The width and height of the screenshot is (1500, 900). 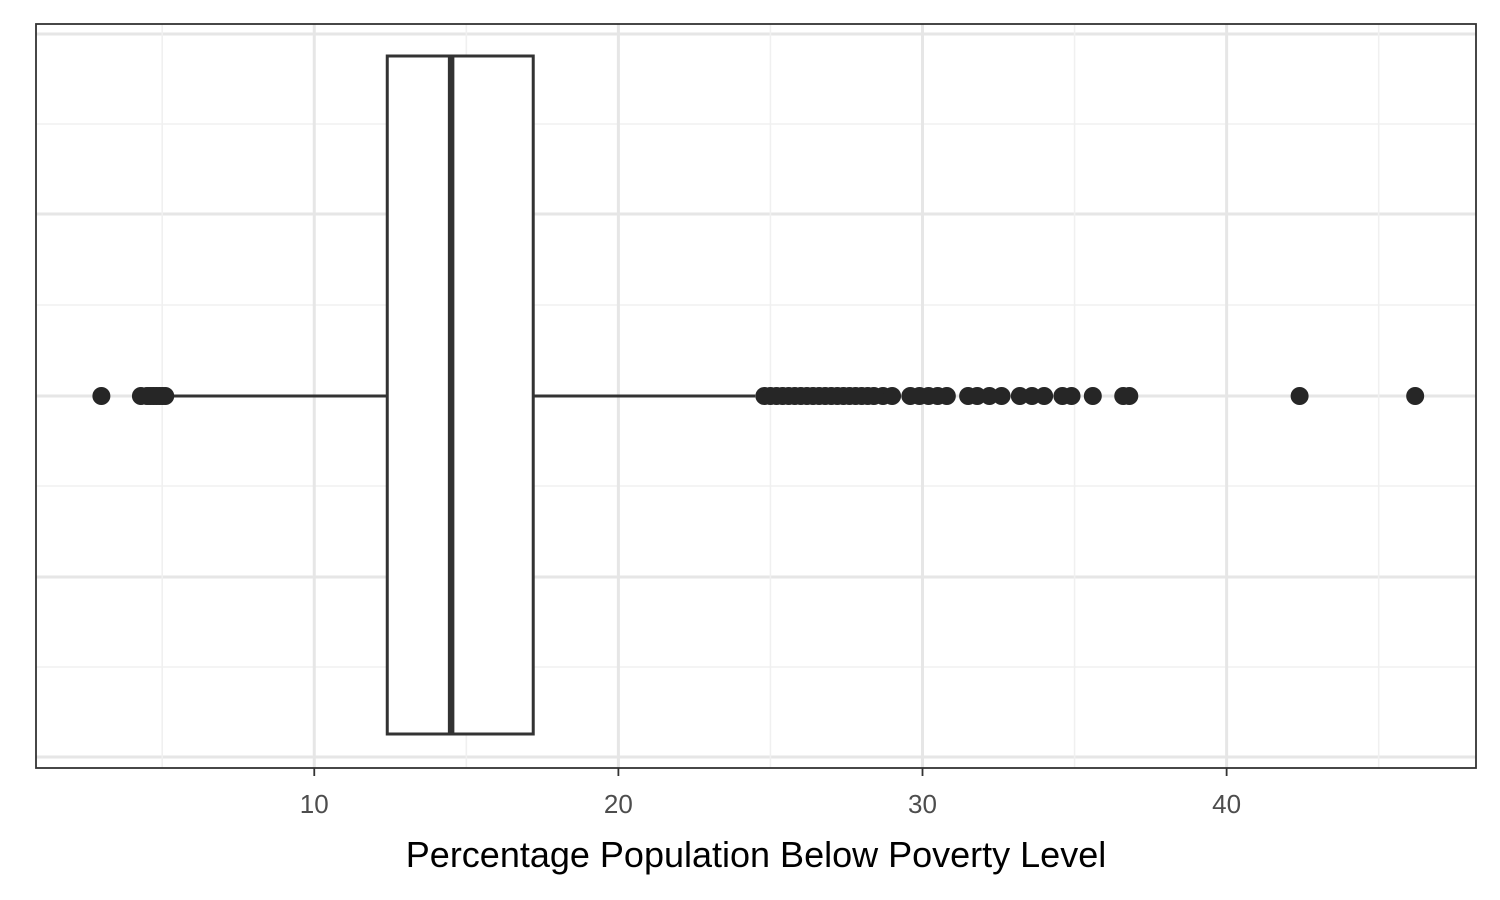 I want to click on x-tick-label: 10, so click(x=314, y=804).